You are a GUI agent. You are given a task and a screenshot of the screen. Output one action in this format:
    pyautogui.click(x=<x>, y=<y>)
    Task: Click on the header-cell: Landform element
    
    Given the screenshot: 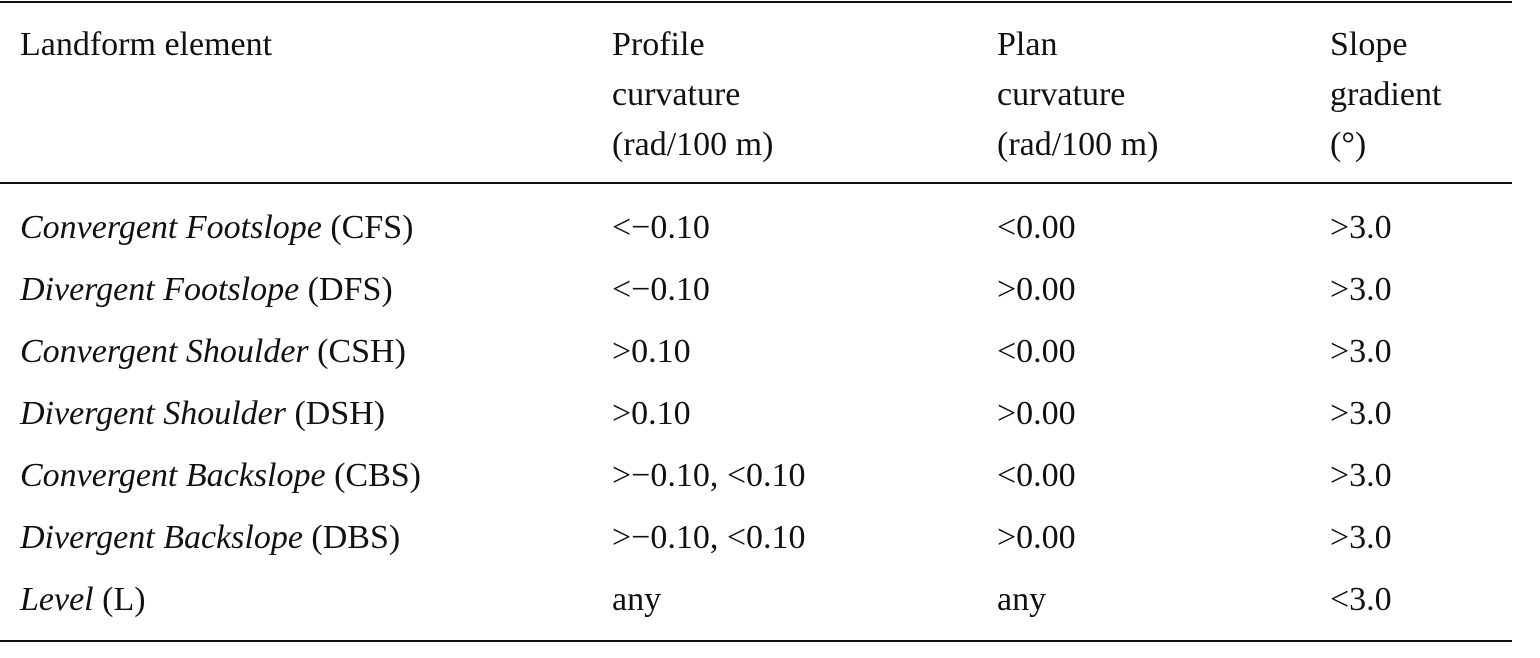 What is the action you would take?
    pyautogui.click(x=146, y=44)
    